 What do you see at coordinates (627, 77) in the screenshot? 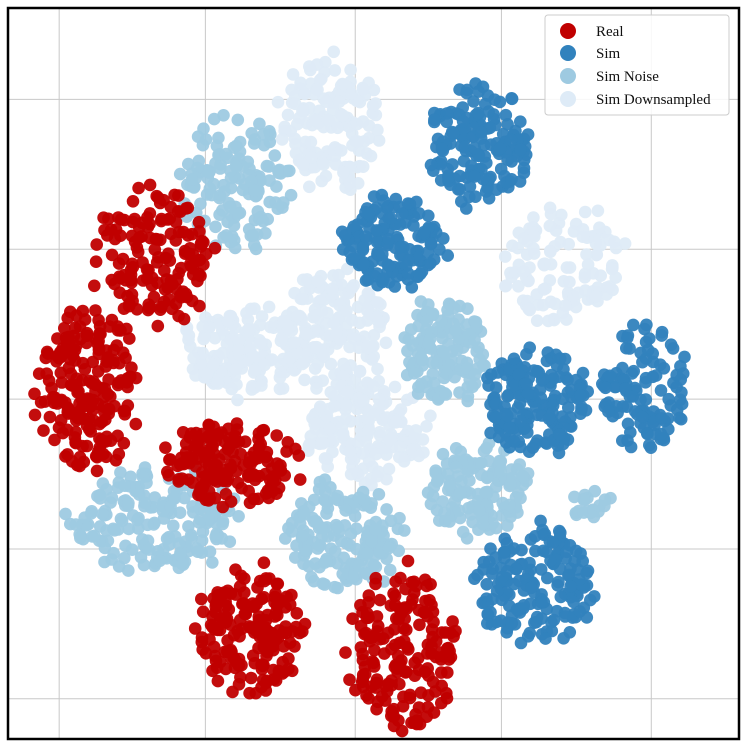
I see `legend-label-sim-noise: Sim Noise` at bounding box center [627, 77].